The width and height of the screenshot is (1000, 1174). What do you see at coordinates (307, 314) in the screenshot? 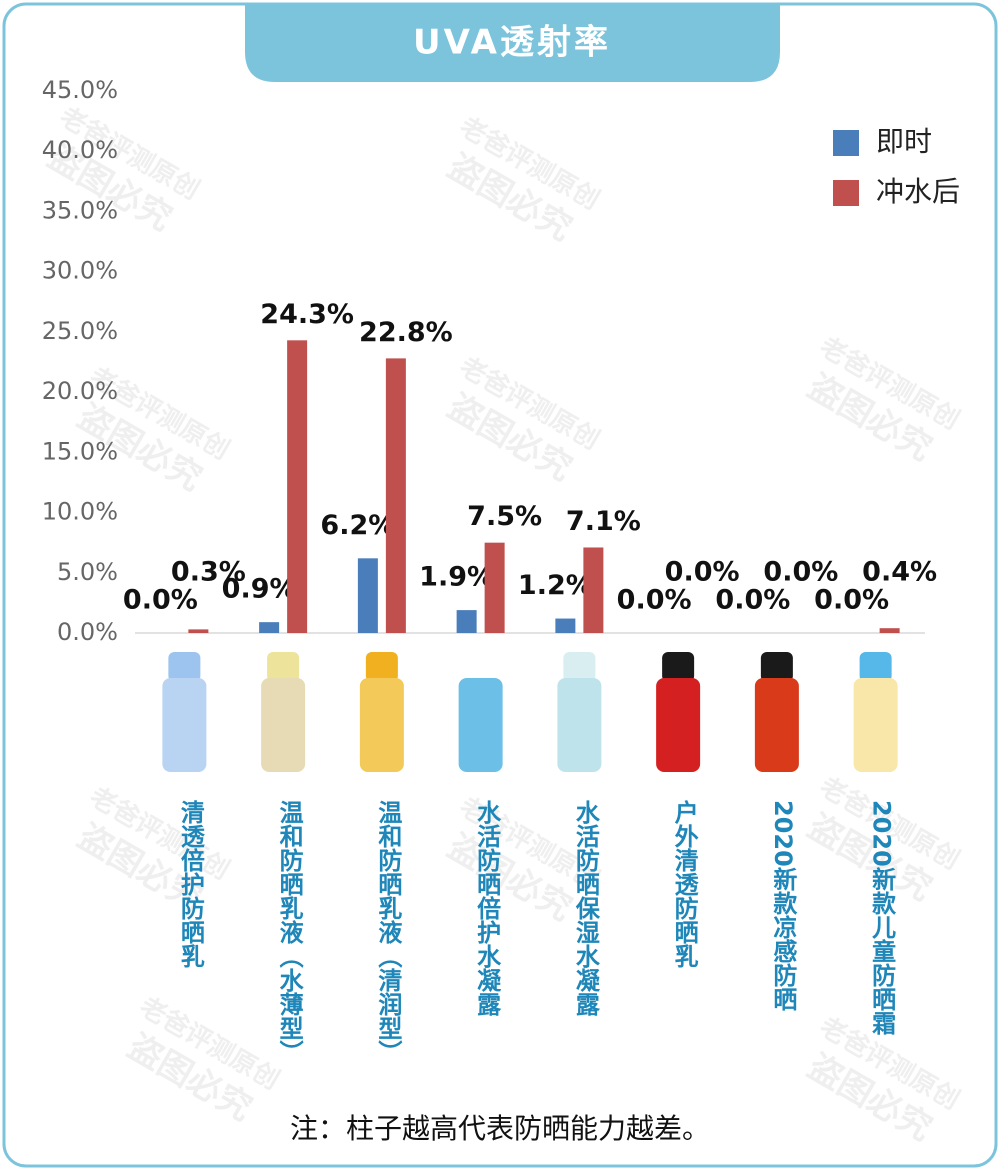
I see `value-label: 24.3%` at bounding box center [307, 314].